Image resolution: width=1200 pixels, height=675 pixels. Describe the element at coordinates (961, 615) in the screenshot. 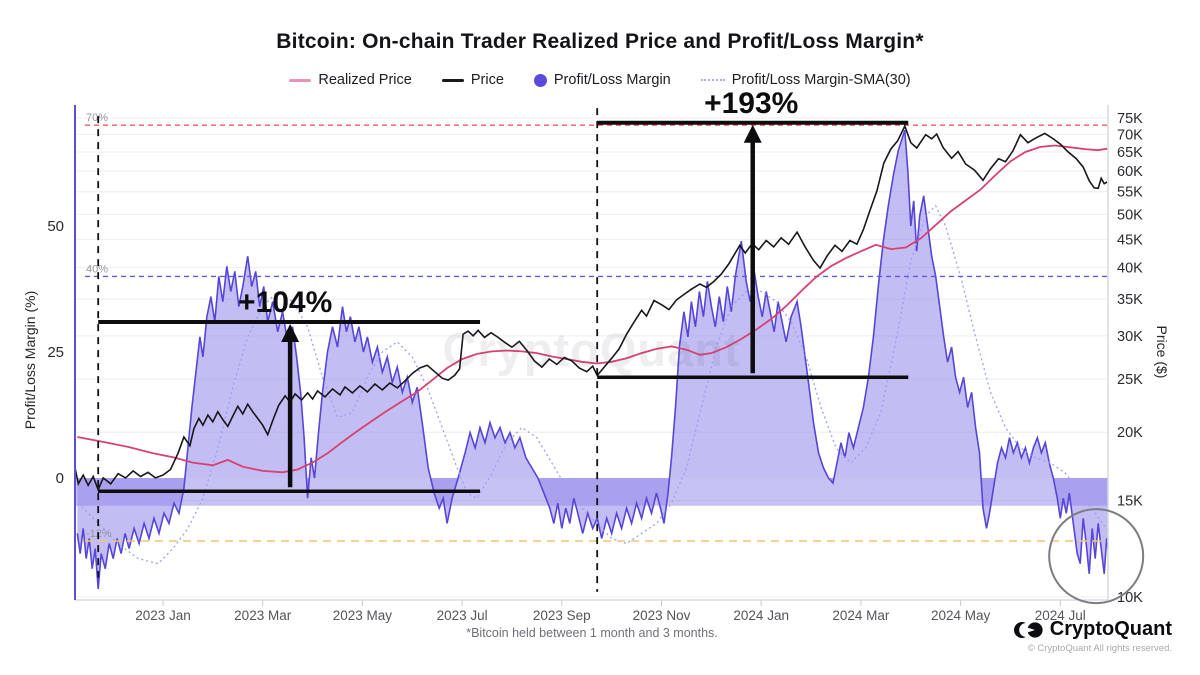

I see `x-tick: 2024 May` at that location.